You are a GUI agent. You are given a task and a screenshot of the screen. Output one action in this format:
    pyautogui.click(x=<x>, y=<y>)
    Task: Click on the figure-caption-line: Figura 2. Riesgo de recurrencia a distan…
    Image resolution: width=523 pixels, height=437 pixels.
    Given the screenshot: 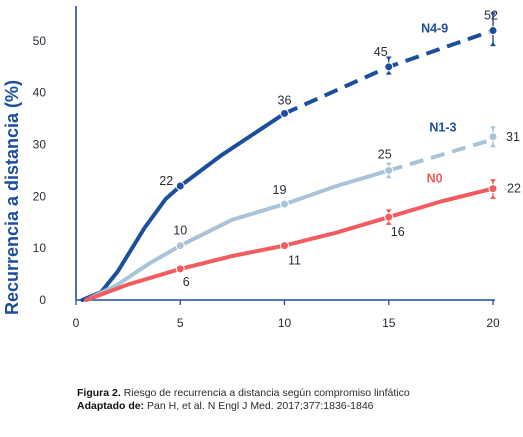 What is the action you would take?
    pyautogui.click(x=292, y=393)
    